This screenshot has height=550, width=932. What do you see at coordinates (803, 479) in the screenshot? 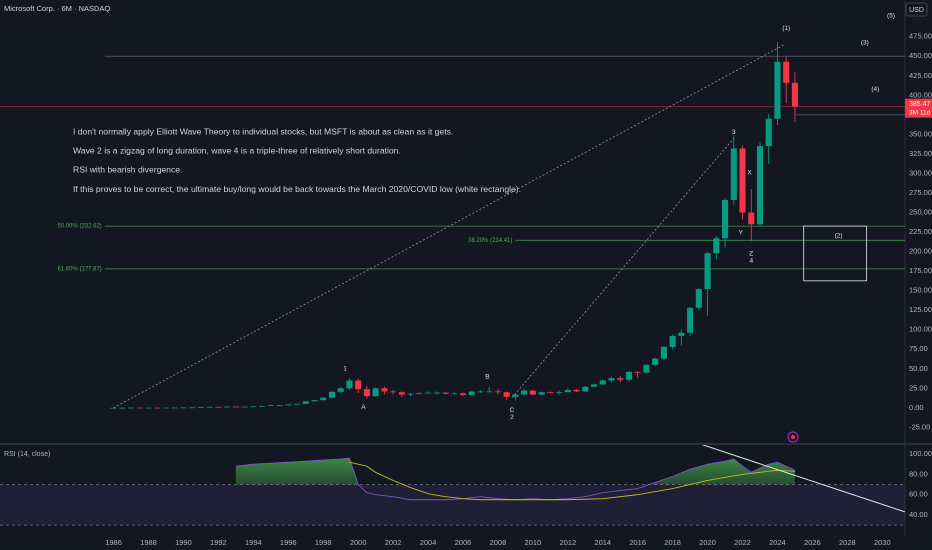
I see `rsi-trend-line` at bounding box center [803, 479].